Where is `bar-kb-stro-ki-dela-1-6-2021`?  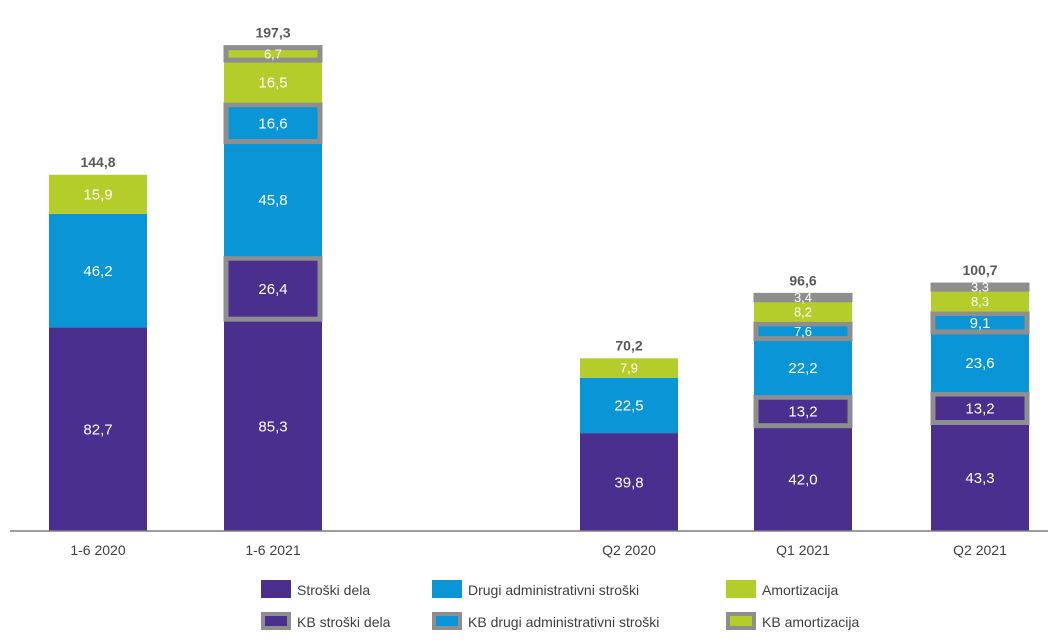
bar-kb-stro-ki-dela-1-6-2021 is located at coordinates (273, 288).